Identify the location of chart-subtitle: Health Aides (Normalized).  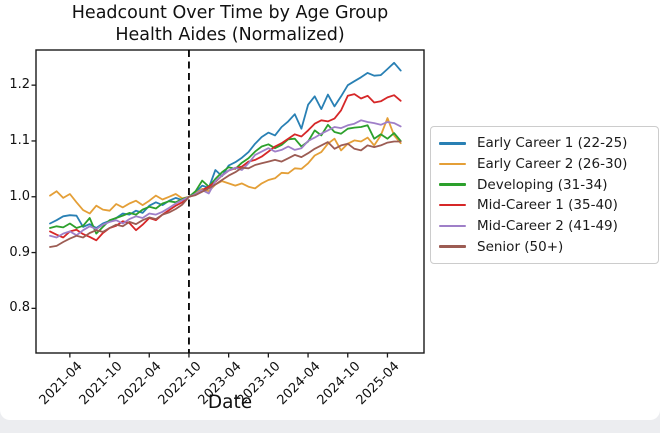
(230, 34).